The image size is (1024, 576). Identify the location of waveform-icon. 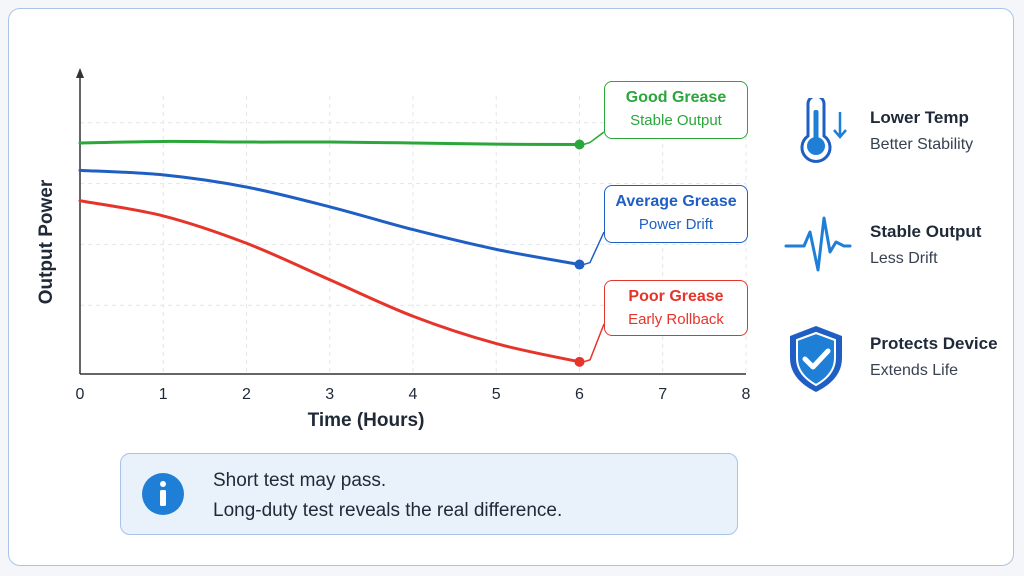
(818, 244).